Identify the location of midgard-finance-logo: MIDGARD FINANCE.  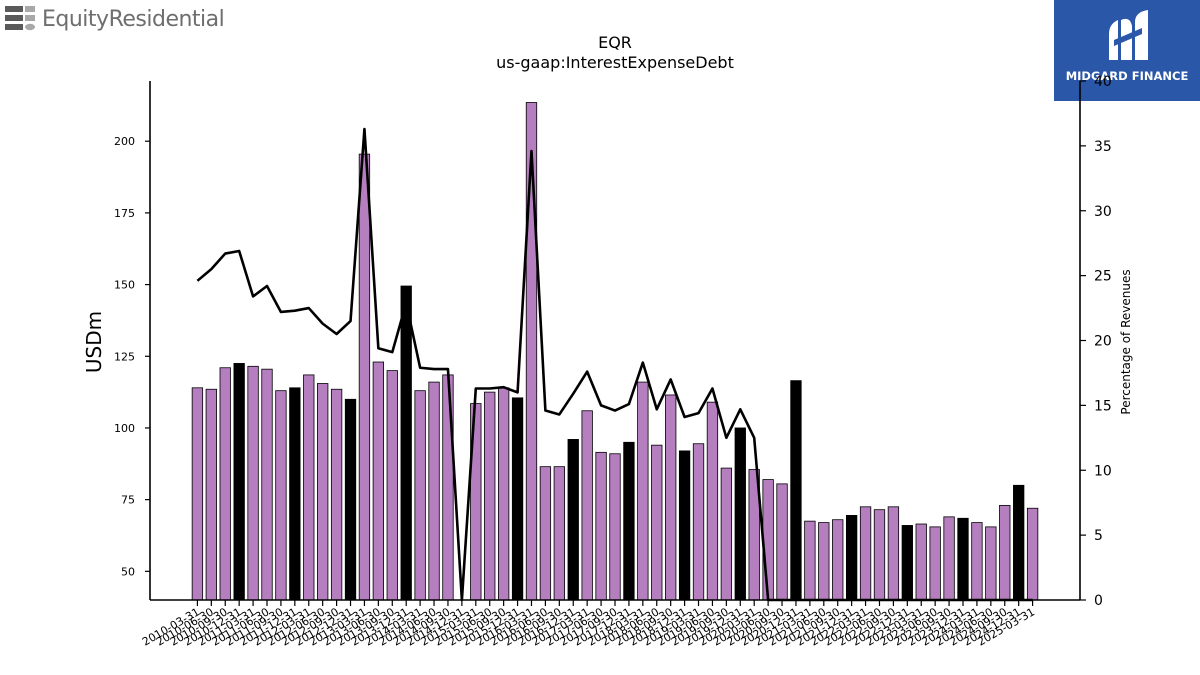
(1127, 50).